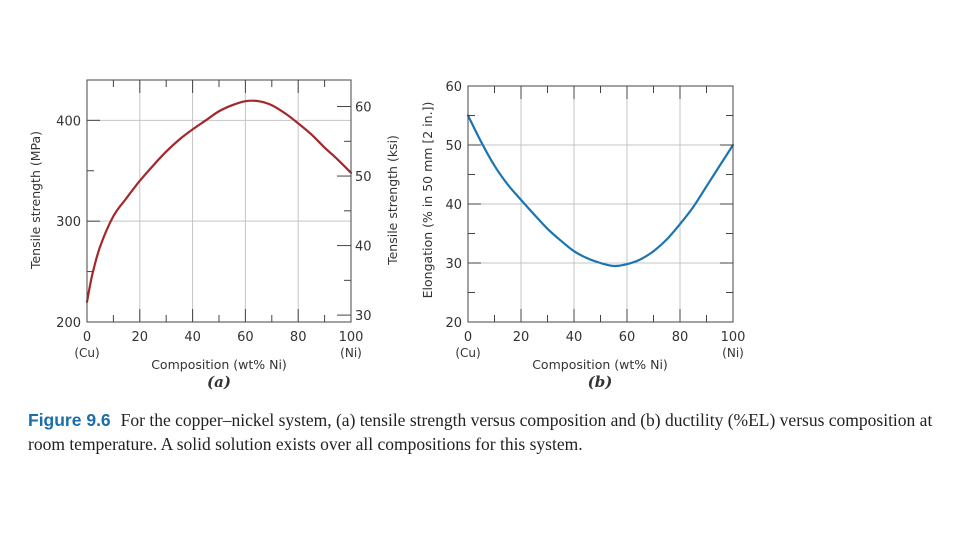 This screenshot has height=540, width=960. I want to click on y-tick-label: 200, so click(68, 323).